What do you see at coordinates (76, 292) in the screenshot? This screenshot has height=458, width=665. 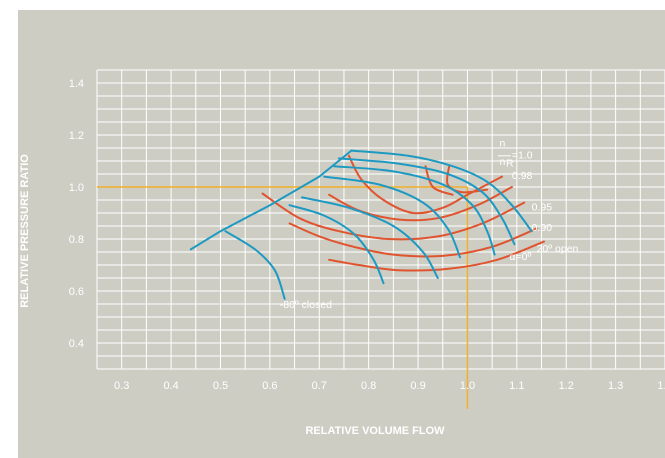 I see `y-tick-label: 0.6` at bounding box center [76, 292].